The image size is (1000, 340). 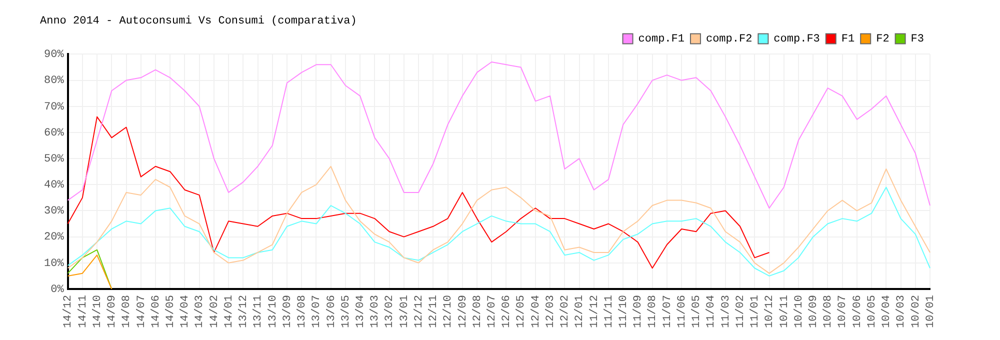 What do you see at coordinates (54, 264) in the screenshot?
I see `y-tick-label: 10%` at bounding box center [54, 264].